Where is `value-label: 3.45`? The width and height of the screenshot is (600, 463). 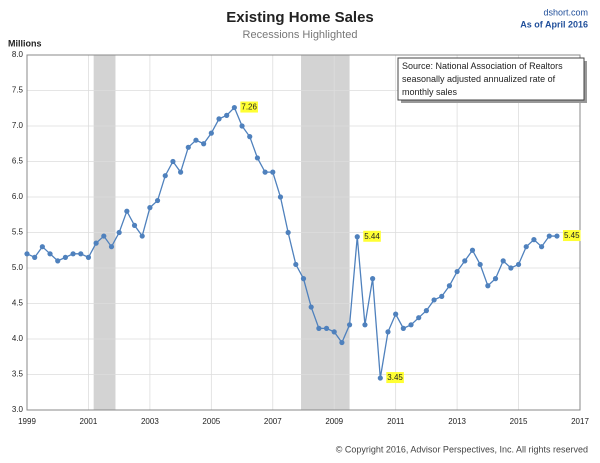 value-label: 3.45 is located at coordinates (395, 377).